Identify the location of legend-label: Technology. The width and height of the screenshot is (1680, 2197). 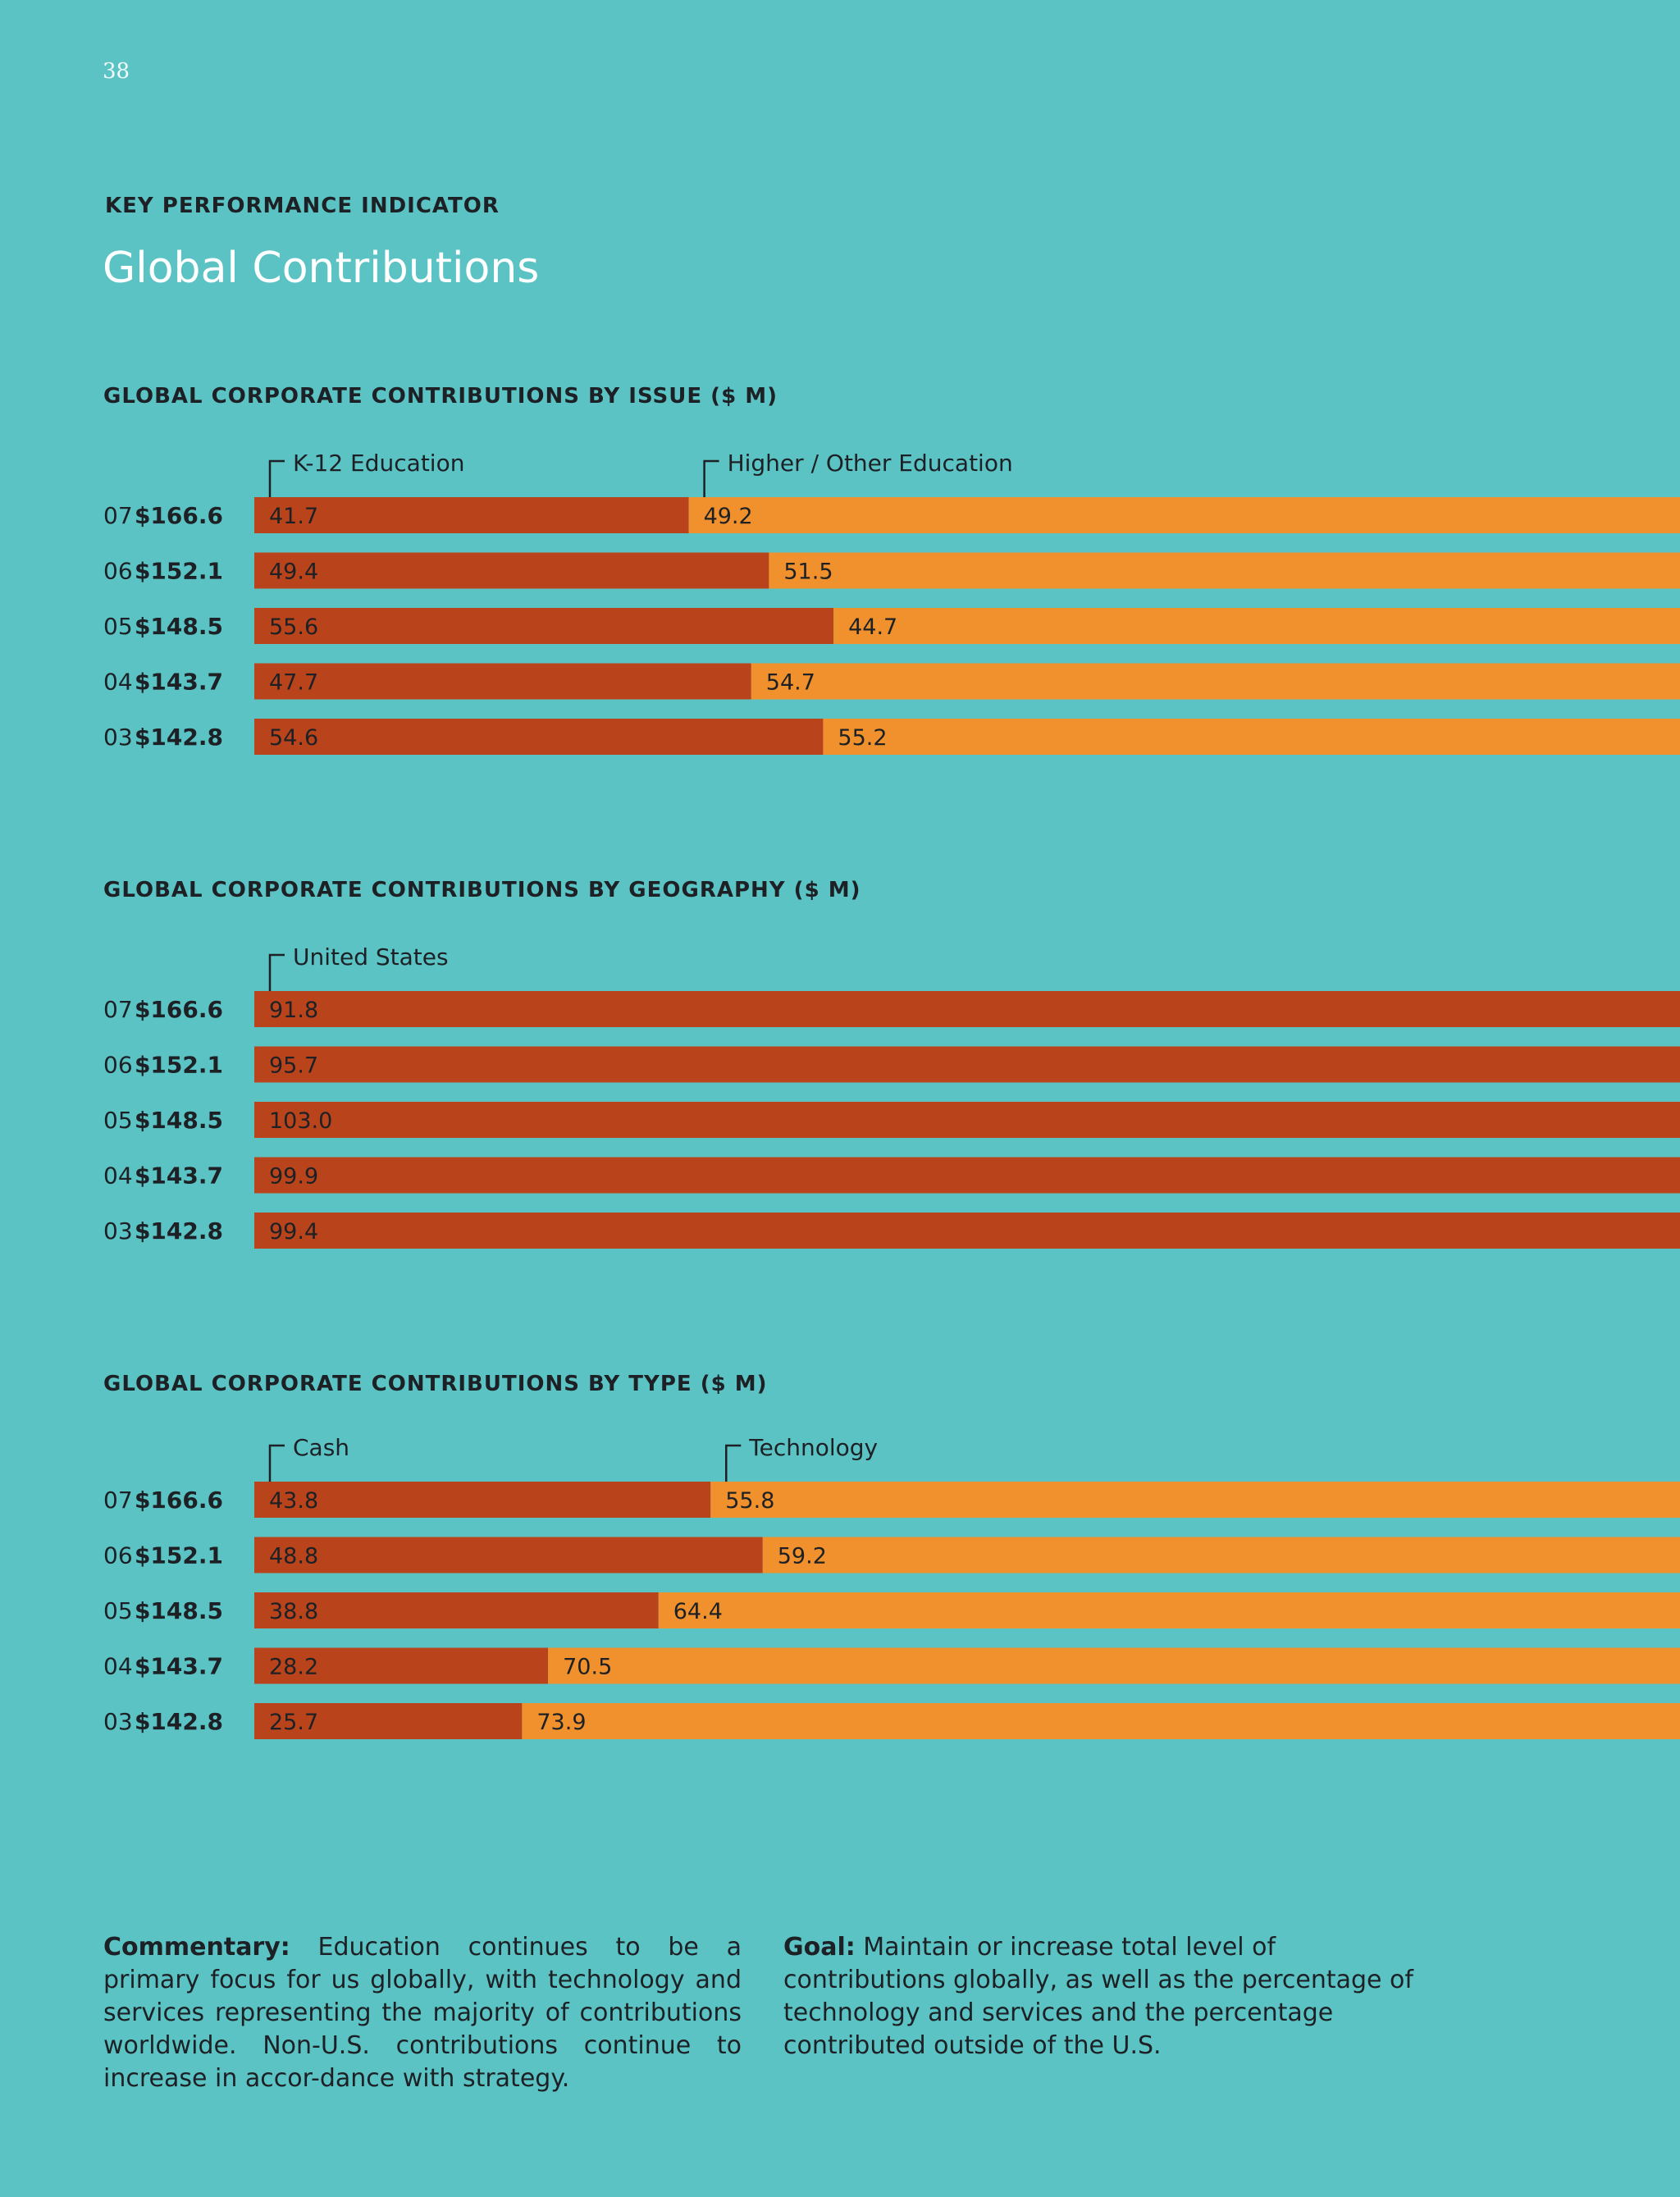
(813, 1447).